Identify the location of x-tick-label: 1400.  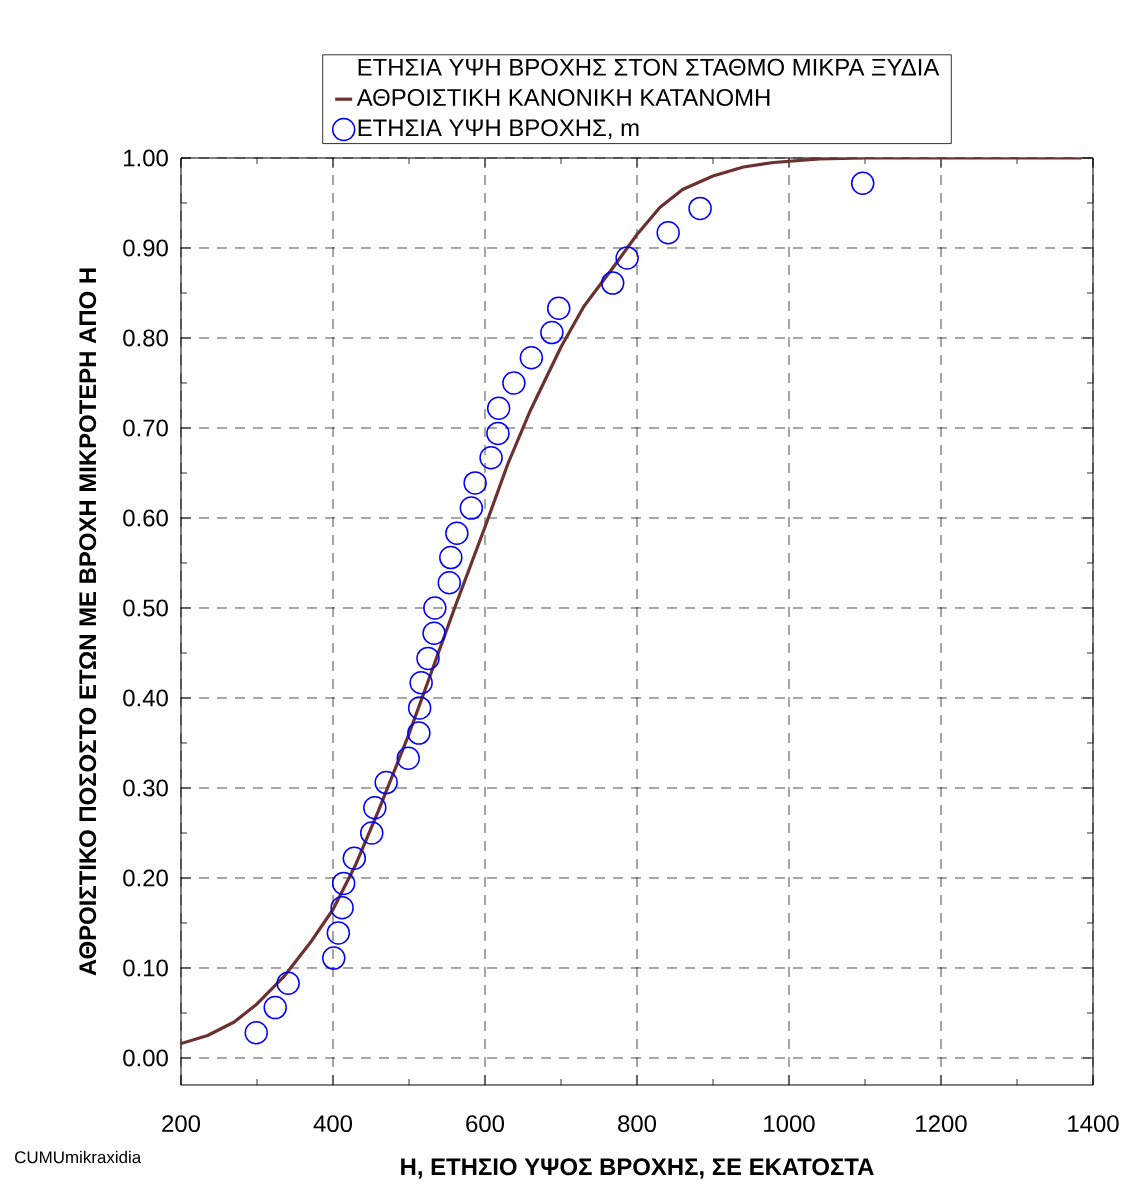
(1093, 1124).